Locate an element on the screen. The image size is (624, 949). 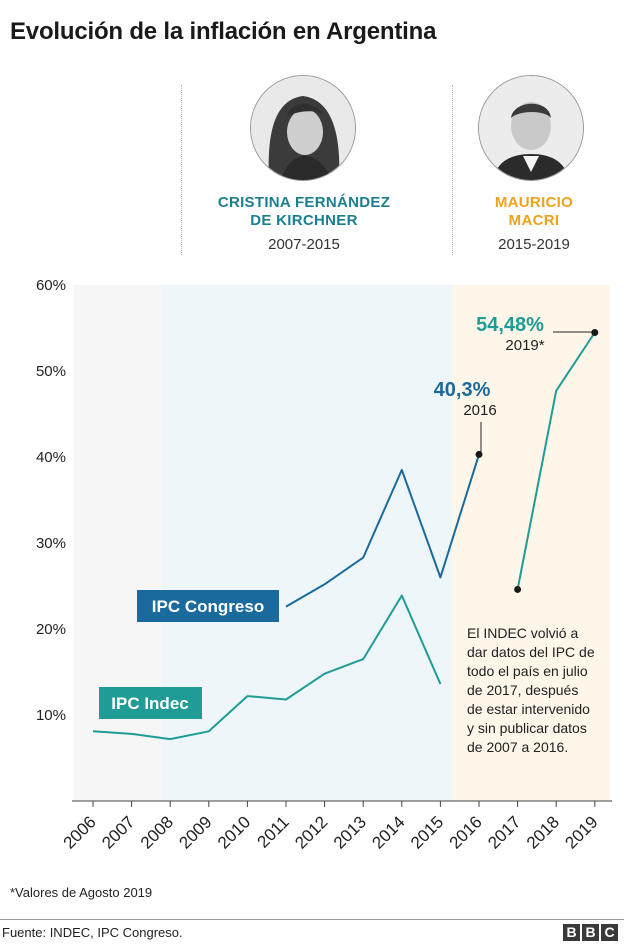
x-tick-label: 2014 is located at coordinates (388, 832).